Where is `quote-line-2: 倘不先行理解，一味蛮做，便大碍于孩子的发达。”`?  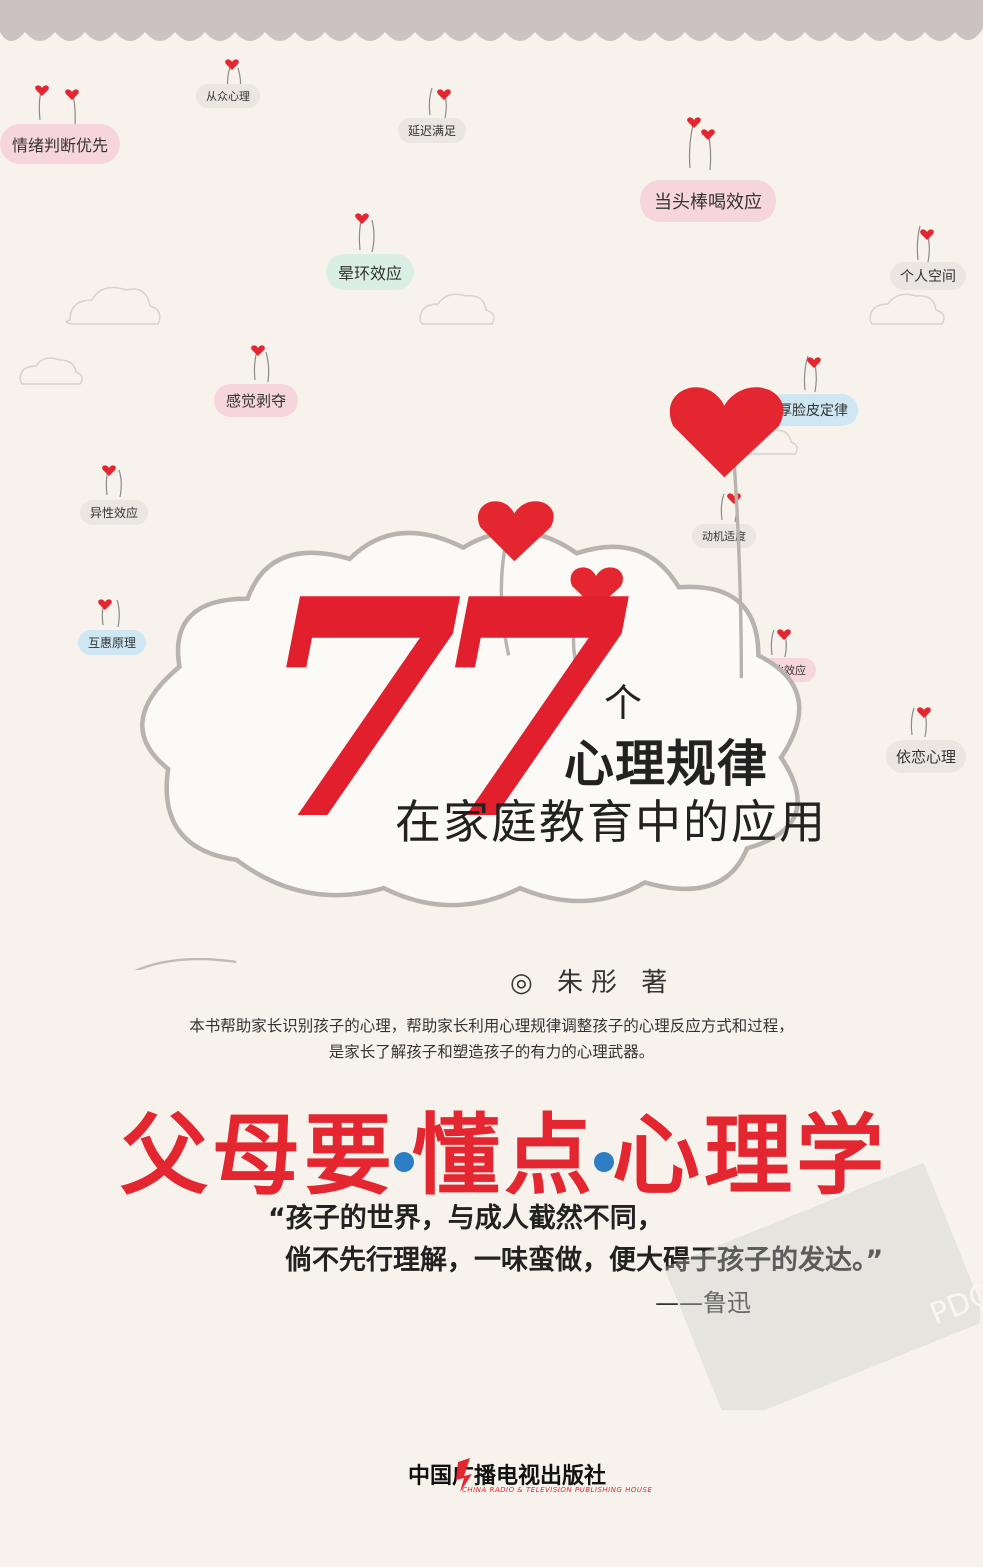
quote-line-2: 倘不先行理解，一味蛮做，便大碍于孩子的发达。” is located at coordinates (584, 1260).